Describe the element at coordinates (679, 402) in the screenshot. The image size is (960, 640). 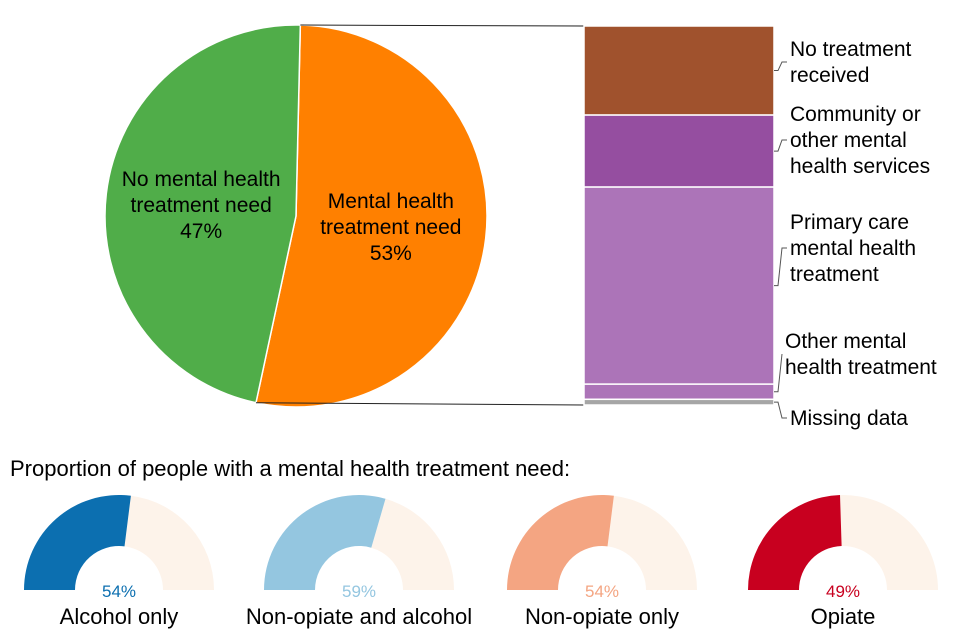
I see `bar-segment-missing-data` at that location.